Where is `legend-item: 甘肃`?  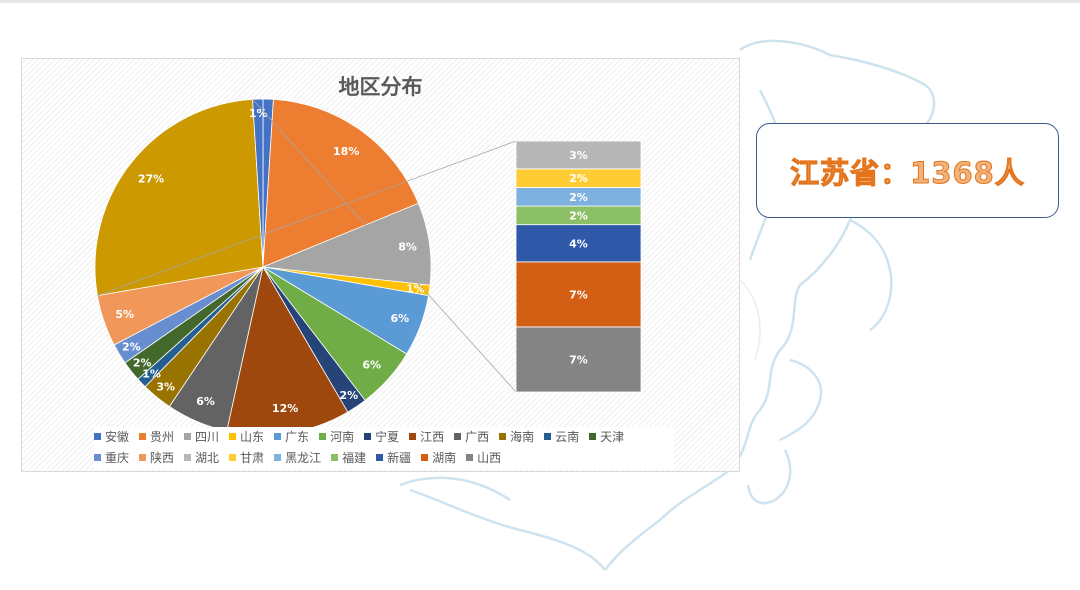 legend-item: 甘肃 is located at coordinates (246, 458).